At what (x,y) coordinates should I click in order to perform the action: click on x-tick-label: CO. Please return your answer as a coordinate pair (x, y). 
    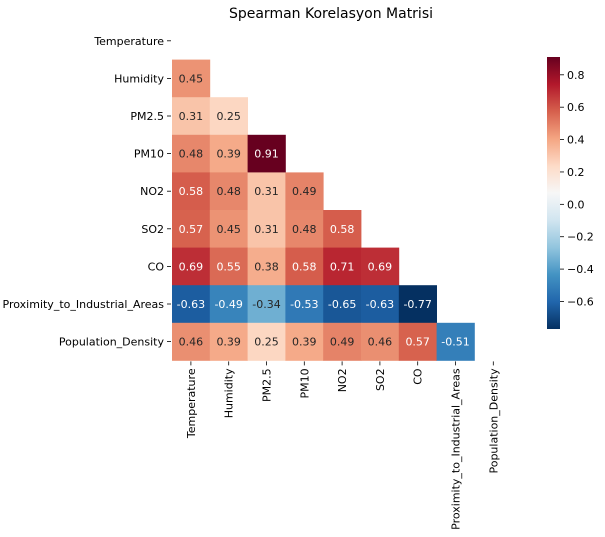
    Looking at the image, I should click on (418, 376).